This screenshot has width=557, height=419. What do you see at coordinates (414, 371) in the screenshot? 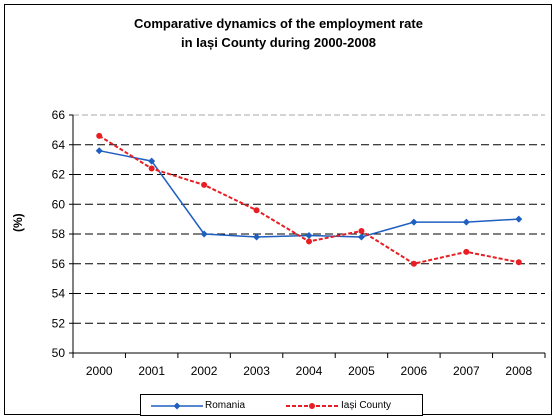
I see `x-tick-label-2006: 2006` at bounding box center [414, 371].